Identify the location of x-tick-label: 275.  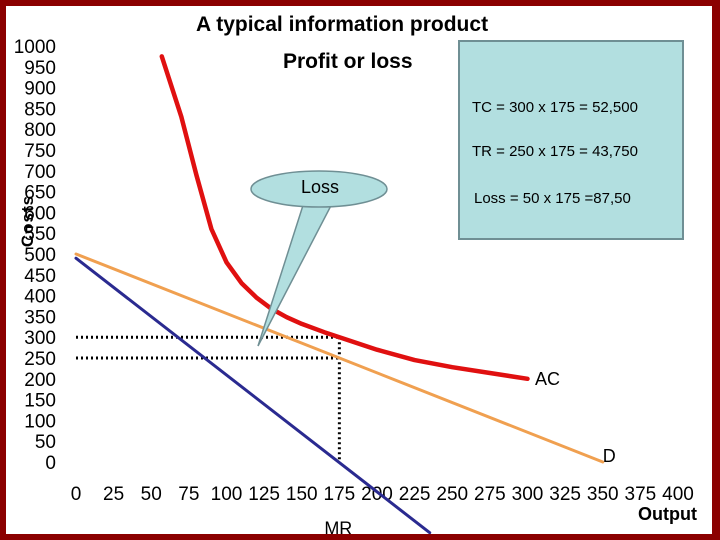
(490, 494).